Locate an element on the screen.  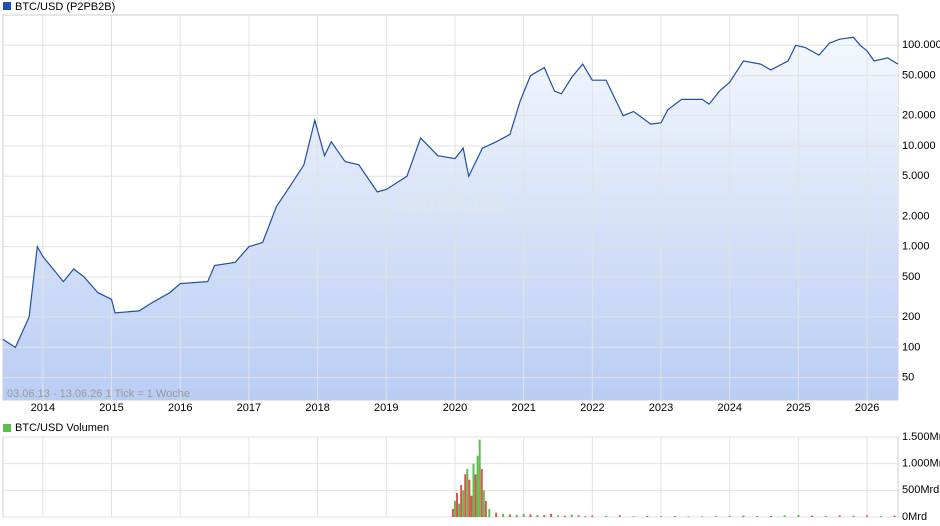
annotation: 03.06.13 - 13.06.26 1 Tick = 1 Woche is located at coordinates (98, 394).